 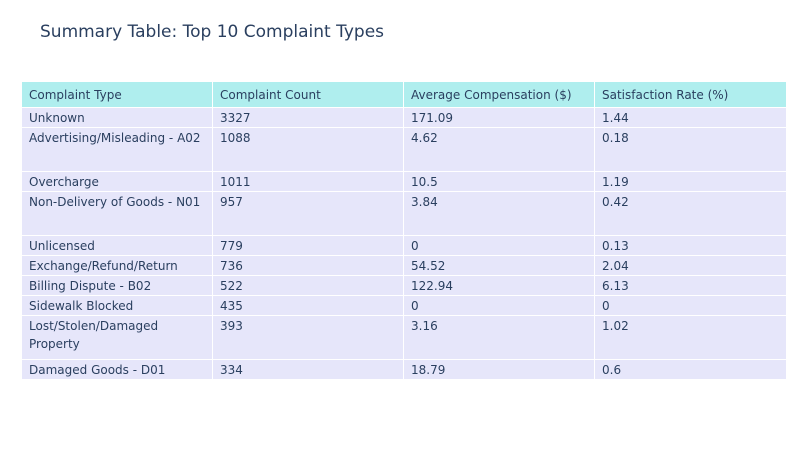 What do you see at coordinates (690, 265) in the screenshot?
I see `table-cell: 2.04` at bounding box center [690, 265].